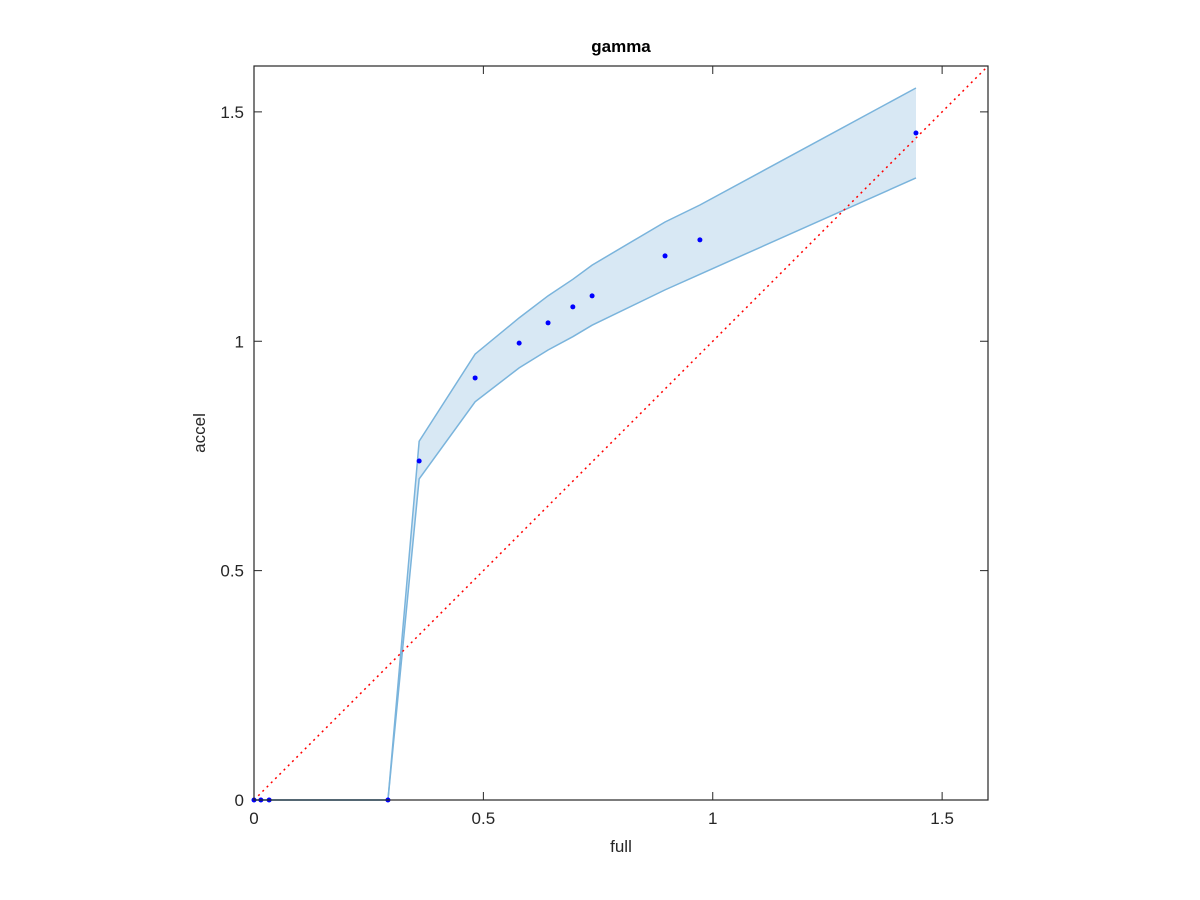 This screenshot has height=900, width=1200. I want to click on y-tick-label: 0.5, so click(232, 571).